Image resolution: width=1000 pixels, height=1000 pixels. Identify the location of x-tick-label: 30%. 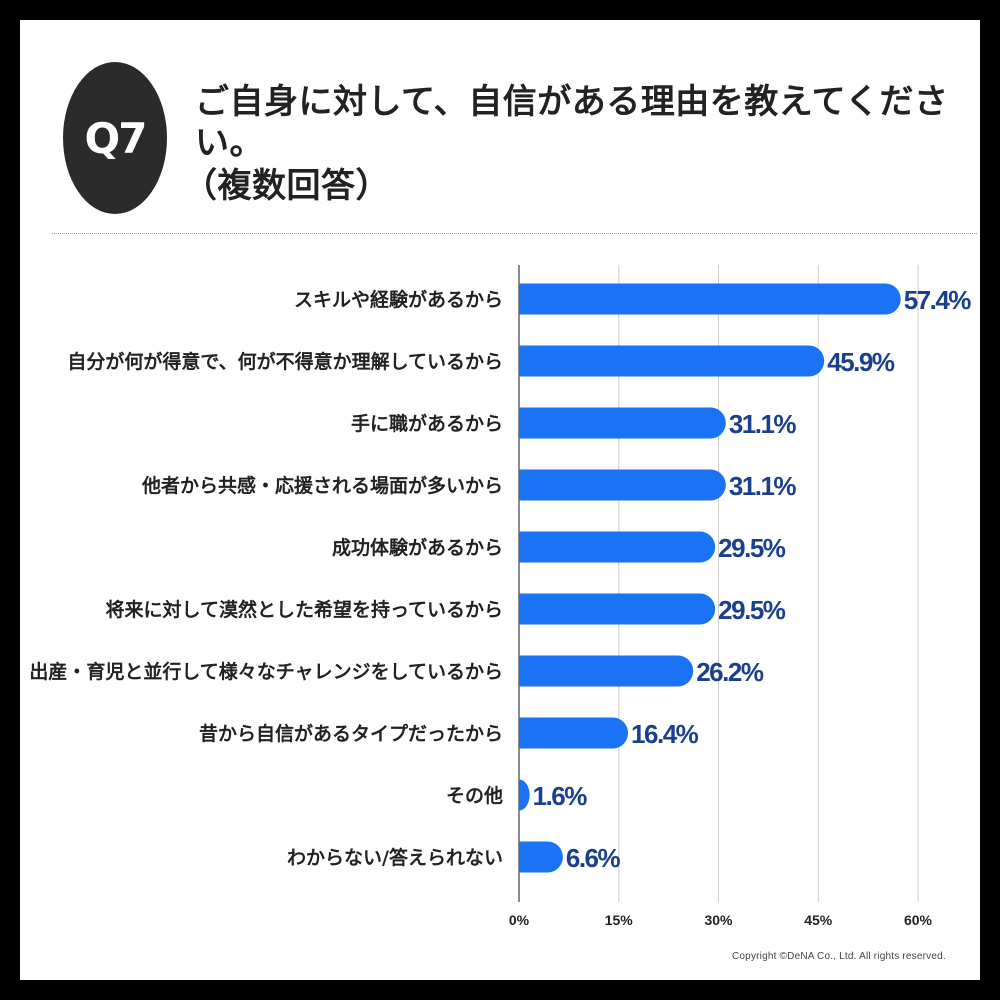
(718, 920).